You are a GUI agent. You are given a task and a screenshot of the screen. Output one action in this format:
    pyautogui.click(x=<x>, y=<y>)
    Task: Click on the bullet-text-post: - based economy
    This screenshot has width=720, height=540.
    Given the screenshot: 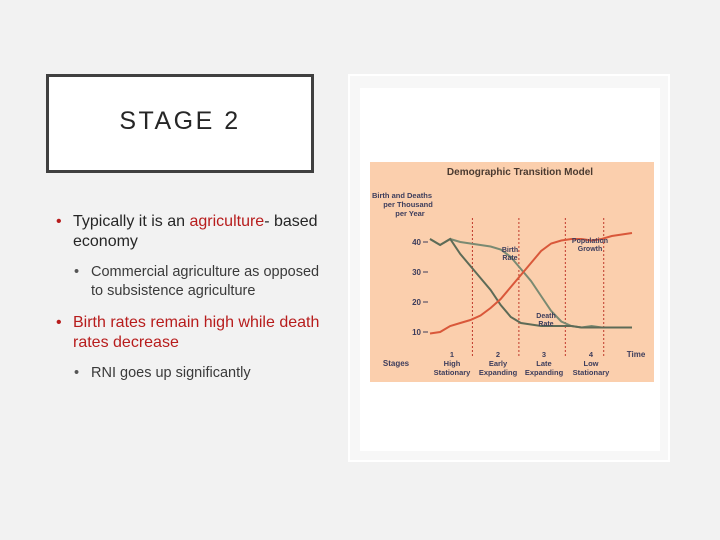 What is the action you would take?
    pyautogui.click(x=195, y=231)
    